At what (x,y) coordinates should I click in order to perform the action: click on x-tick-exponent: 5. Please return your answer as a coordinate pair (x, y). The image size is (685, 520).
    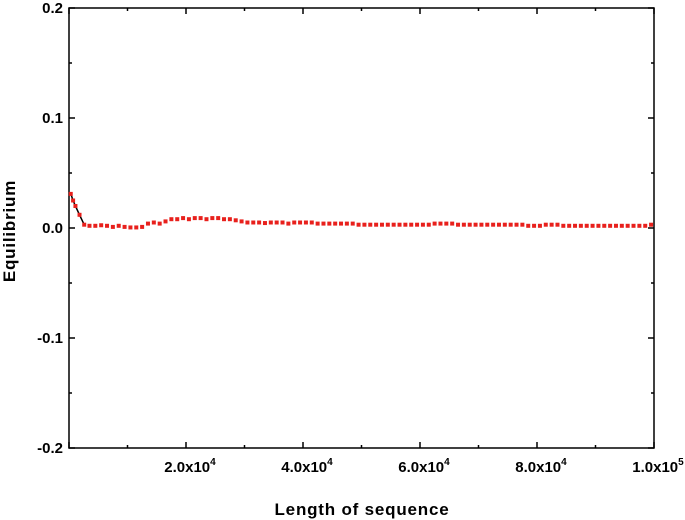
    Looking at the image, I should click on (681, 462).